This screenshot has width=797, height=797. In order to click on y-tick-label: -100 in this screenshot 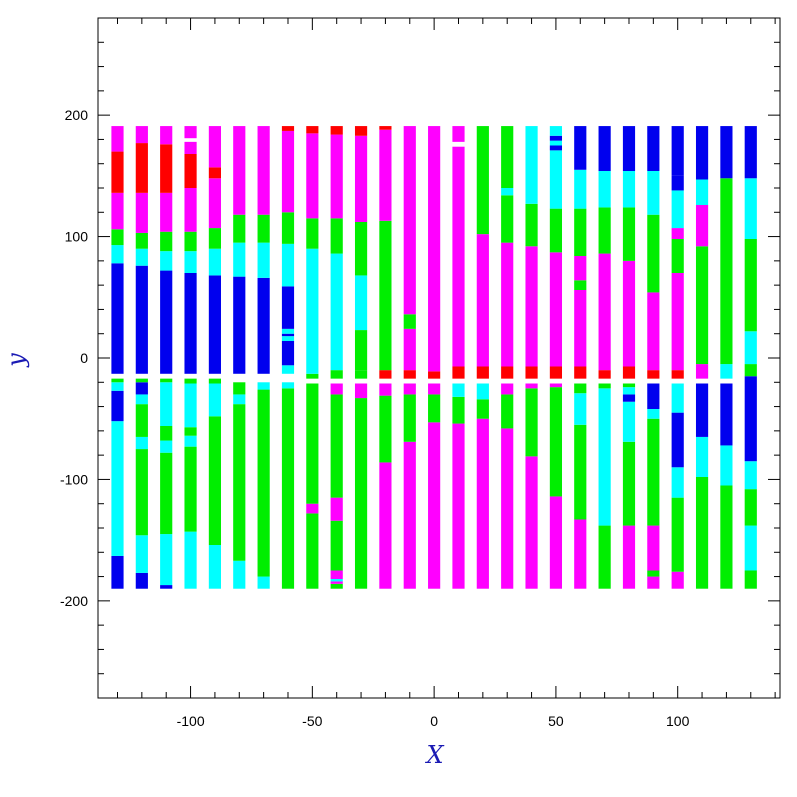, I will do `click(74, 479)`.